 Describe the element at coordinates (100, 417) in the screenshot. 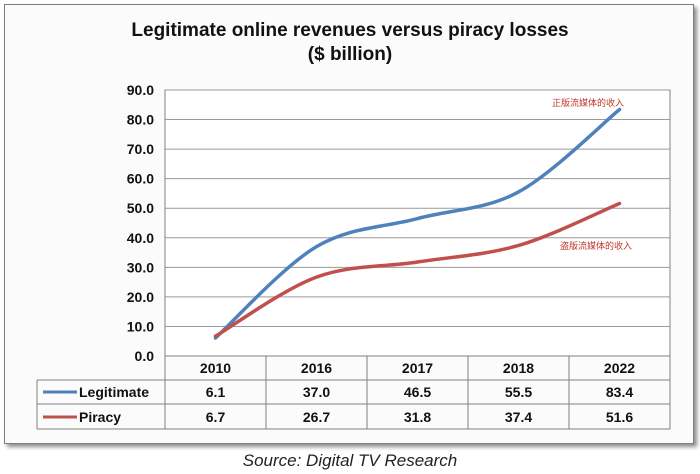

I see `legend-label: Piracy` at that location.